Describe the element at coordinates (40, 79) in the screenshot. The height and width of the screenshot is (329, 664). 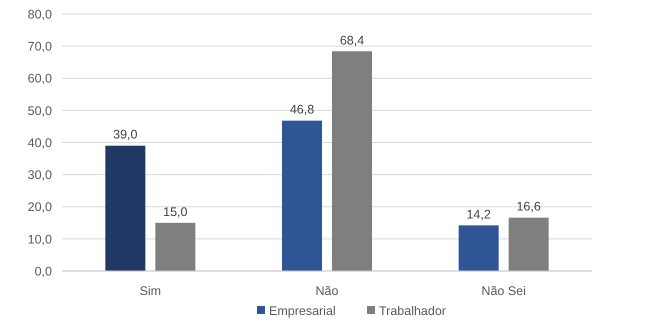
I see `y-tick-label: 60,0` at that location.